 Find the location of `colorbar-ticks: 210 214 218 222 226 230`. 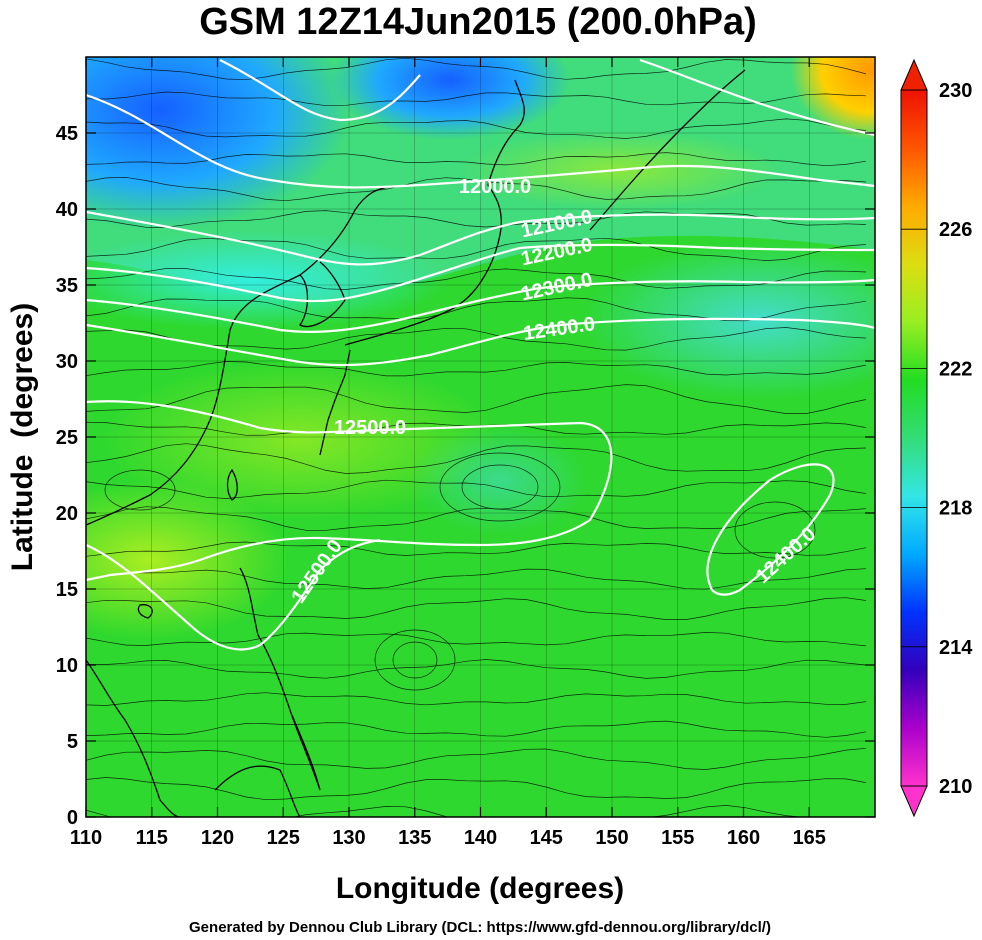

colorbar-ticks: 210 214 218 222 226 230 is located at coordinates (937, 439).